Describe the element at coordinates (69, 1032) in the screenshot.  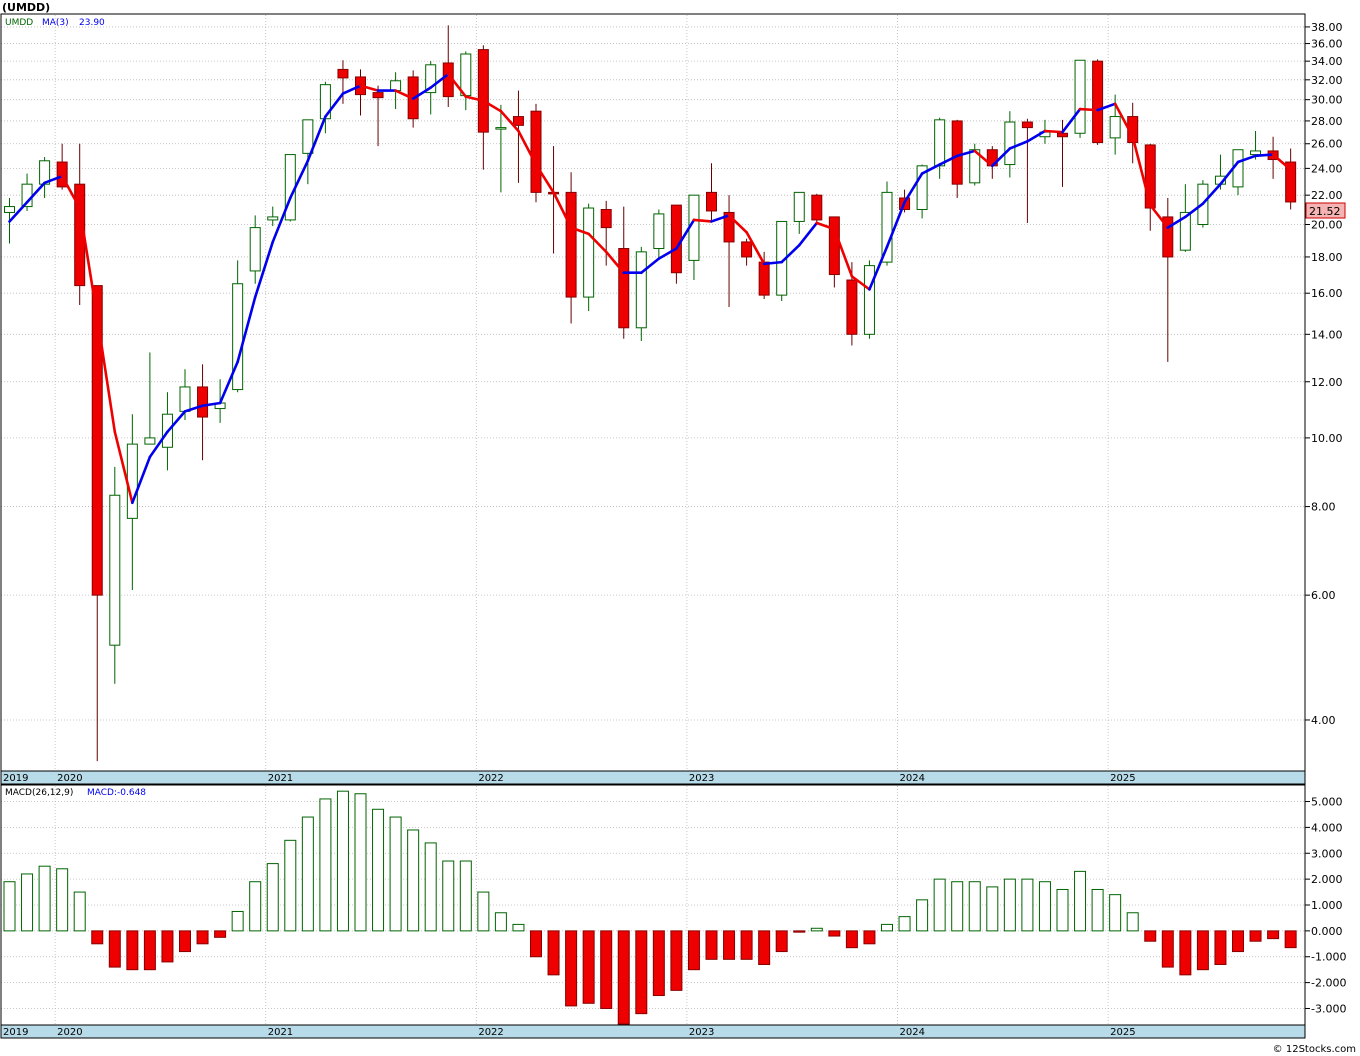
I see `macd-x-tick-label: 2020` at that location.